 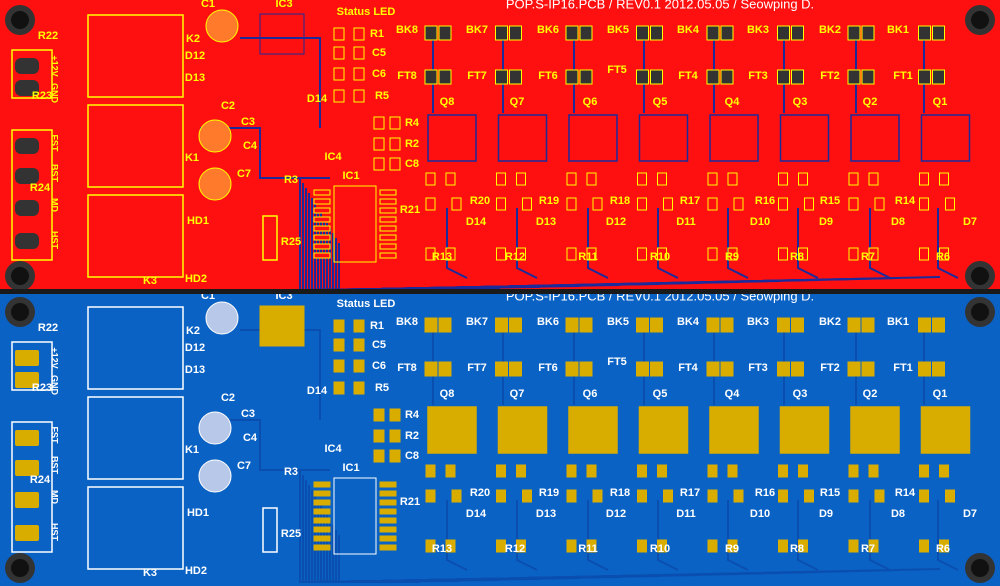 What do you see at coordinates (248, 414) in the screenshot?
I see `component-label: C3` at bounding box center [248, 414].